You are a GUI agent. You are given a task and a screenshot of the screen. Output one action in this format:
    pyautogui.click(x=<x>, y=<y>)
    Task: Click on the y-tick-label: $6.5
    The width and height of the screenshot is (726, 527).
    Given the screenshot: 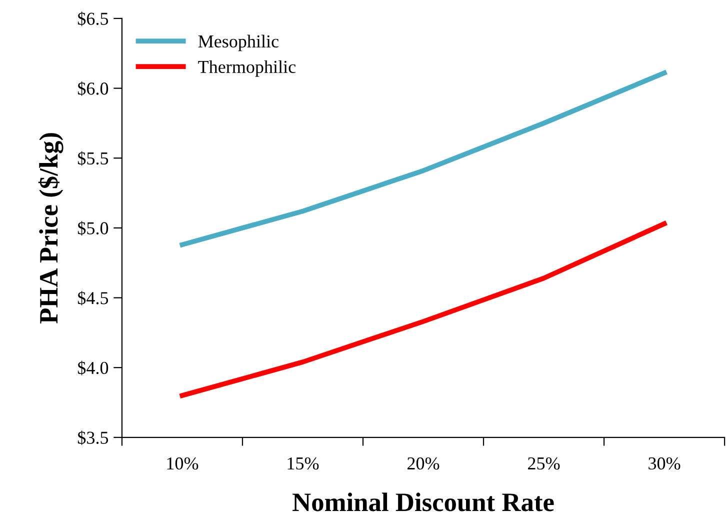 What is the action you would take?
    pyautogui.click(x=93, y=19)
    